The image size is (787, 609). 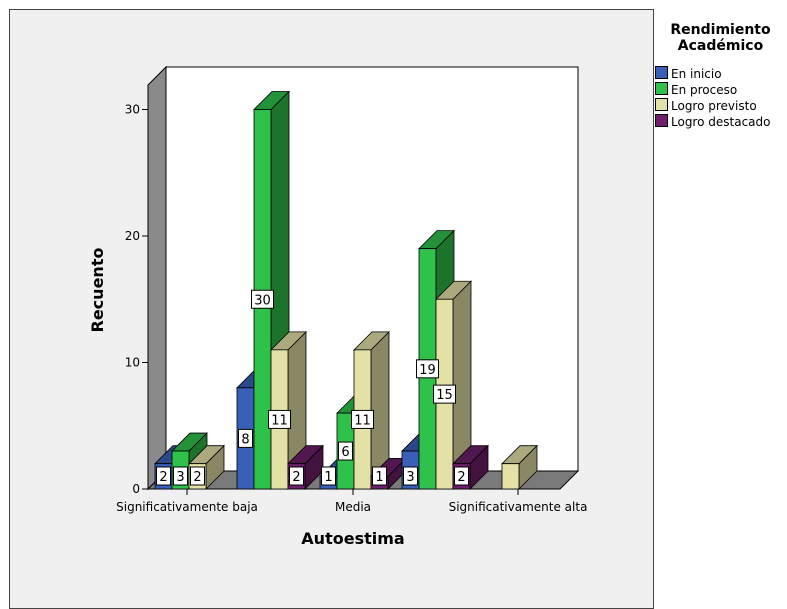 I want to click on legend-title-line2: Académico, so click(x=720, y=46).